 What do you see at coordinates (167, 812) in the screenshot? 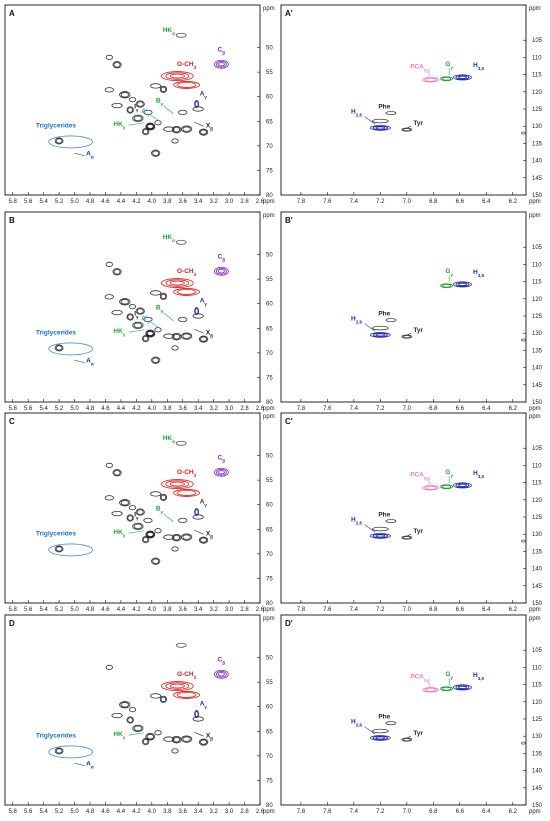
I see `x-tick-label: 3.8` at bounding box center [167, 812].